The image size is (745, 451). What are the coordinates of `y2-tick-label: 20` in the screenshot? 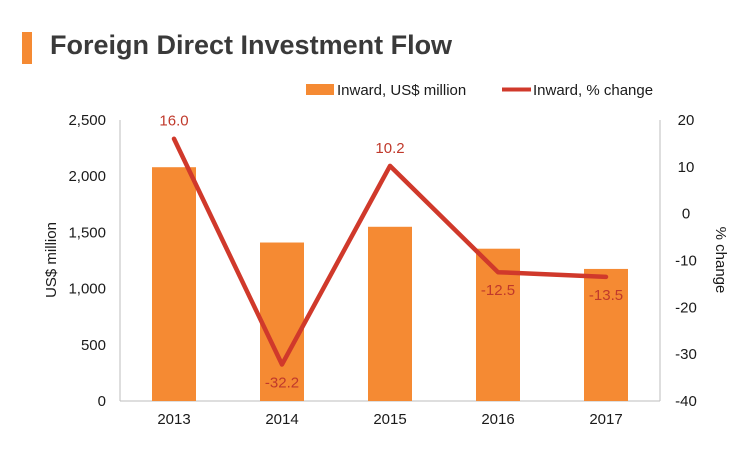 It's located at (686, 120).